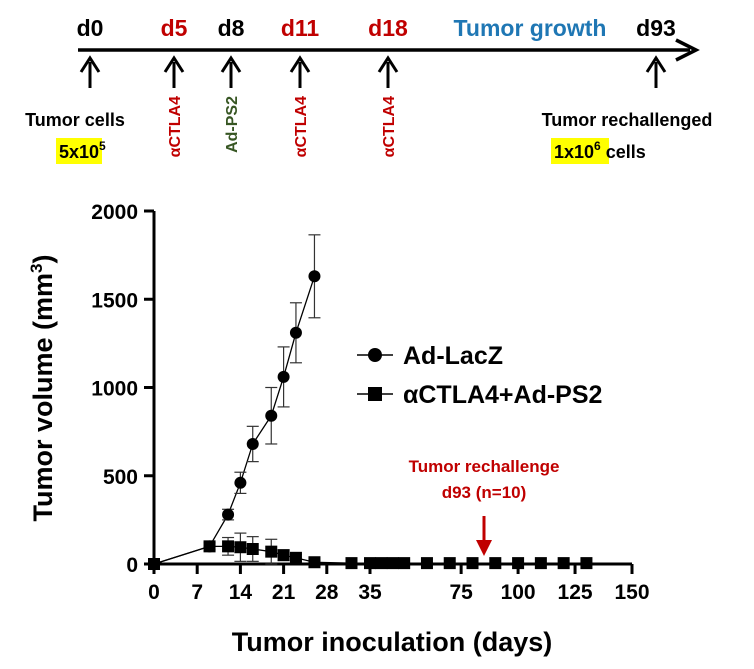  Describe the element at coordinates (300, 28) in the screenshot. I see `timeline-day-d11: d11` at that location.